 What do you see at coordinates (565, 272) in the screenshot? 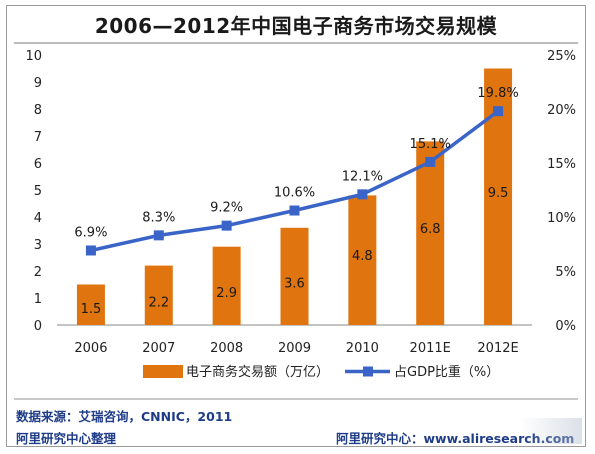
I see `right-axis-tick-label: 5%` at bounding box center [565, 272].